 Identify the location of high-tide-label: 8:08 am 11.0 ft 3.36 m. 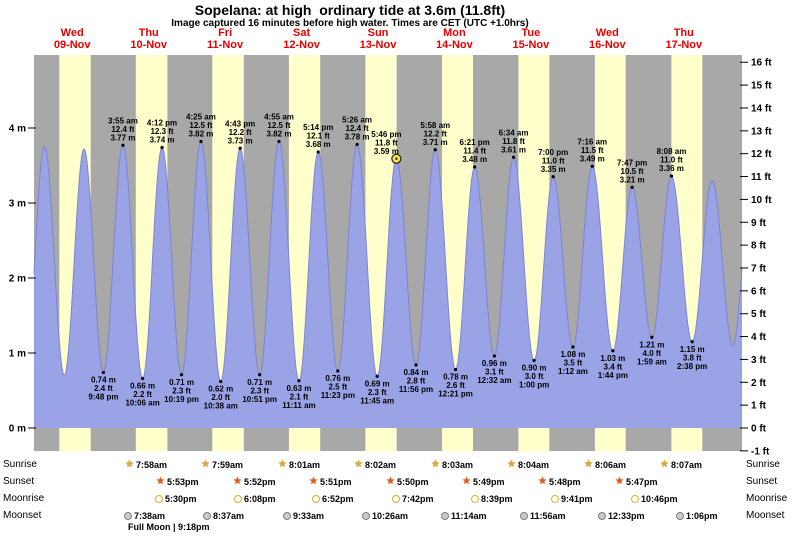
(672, 160).